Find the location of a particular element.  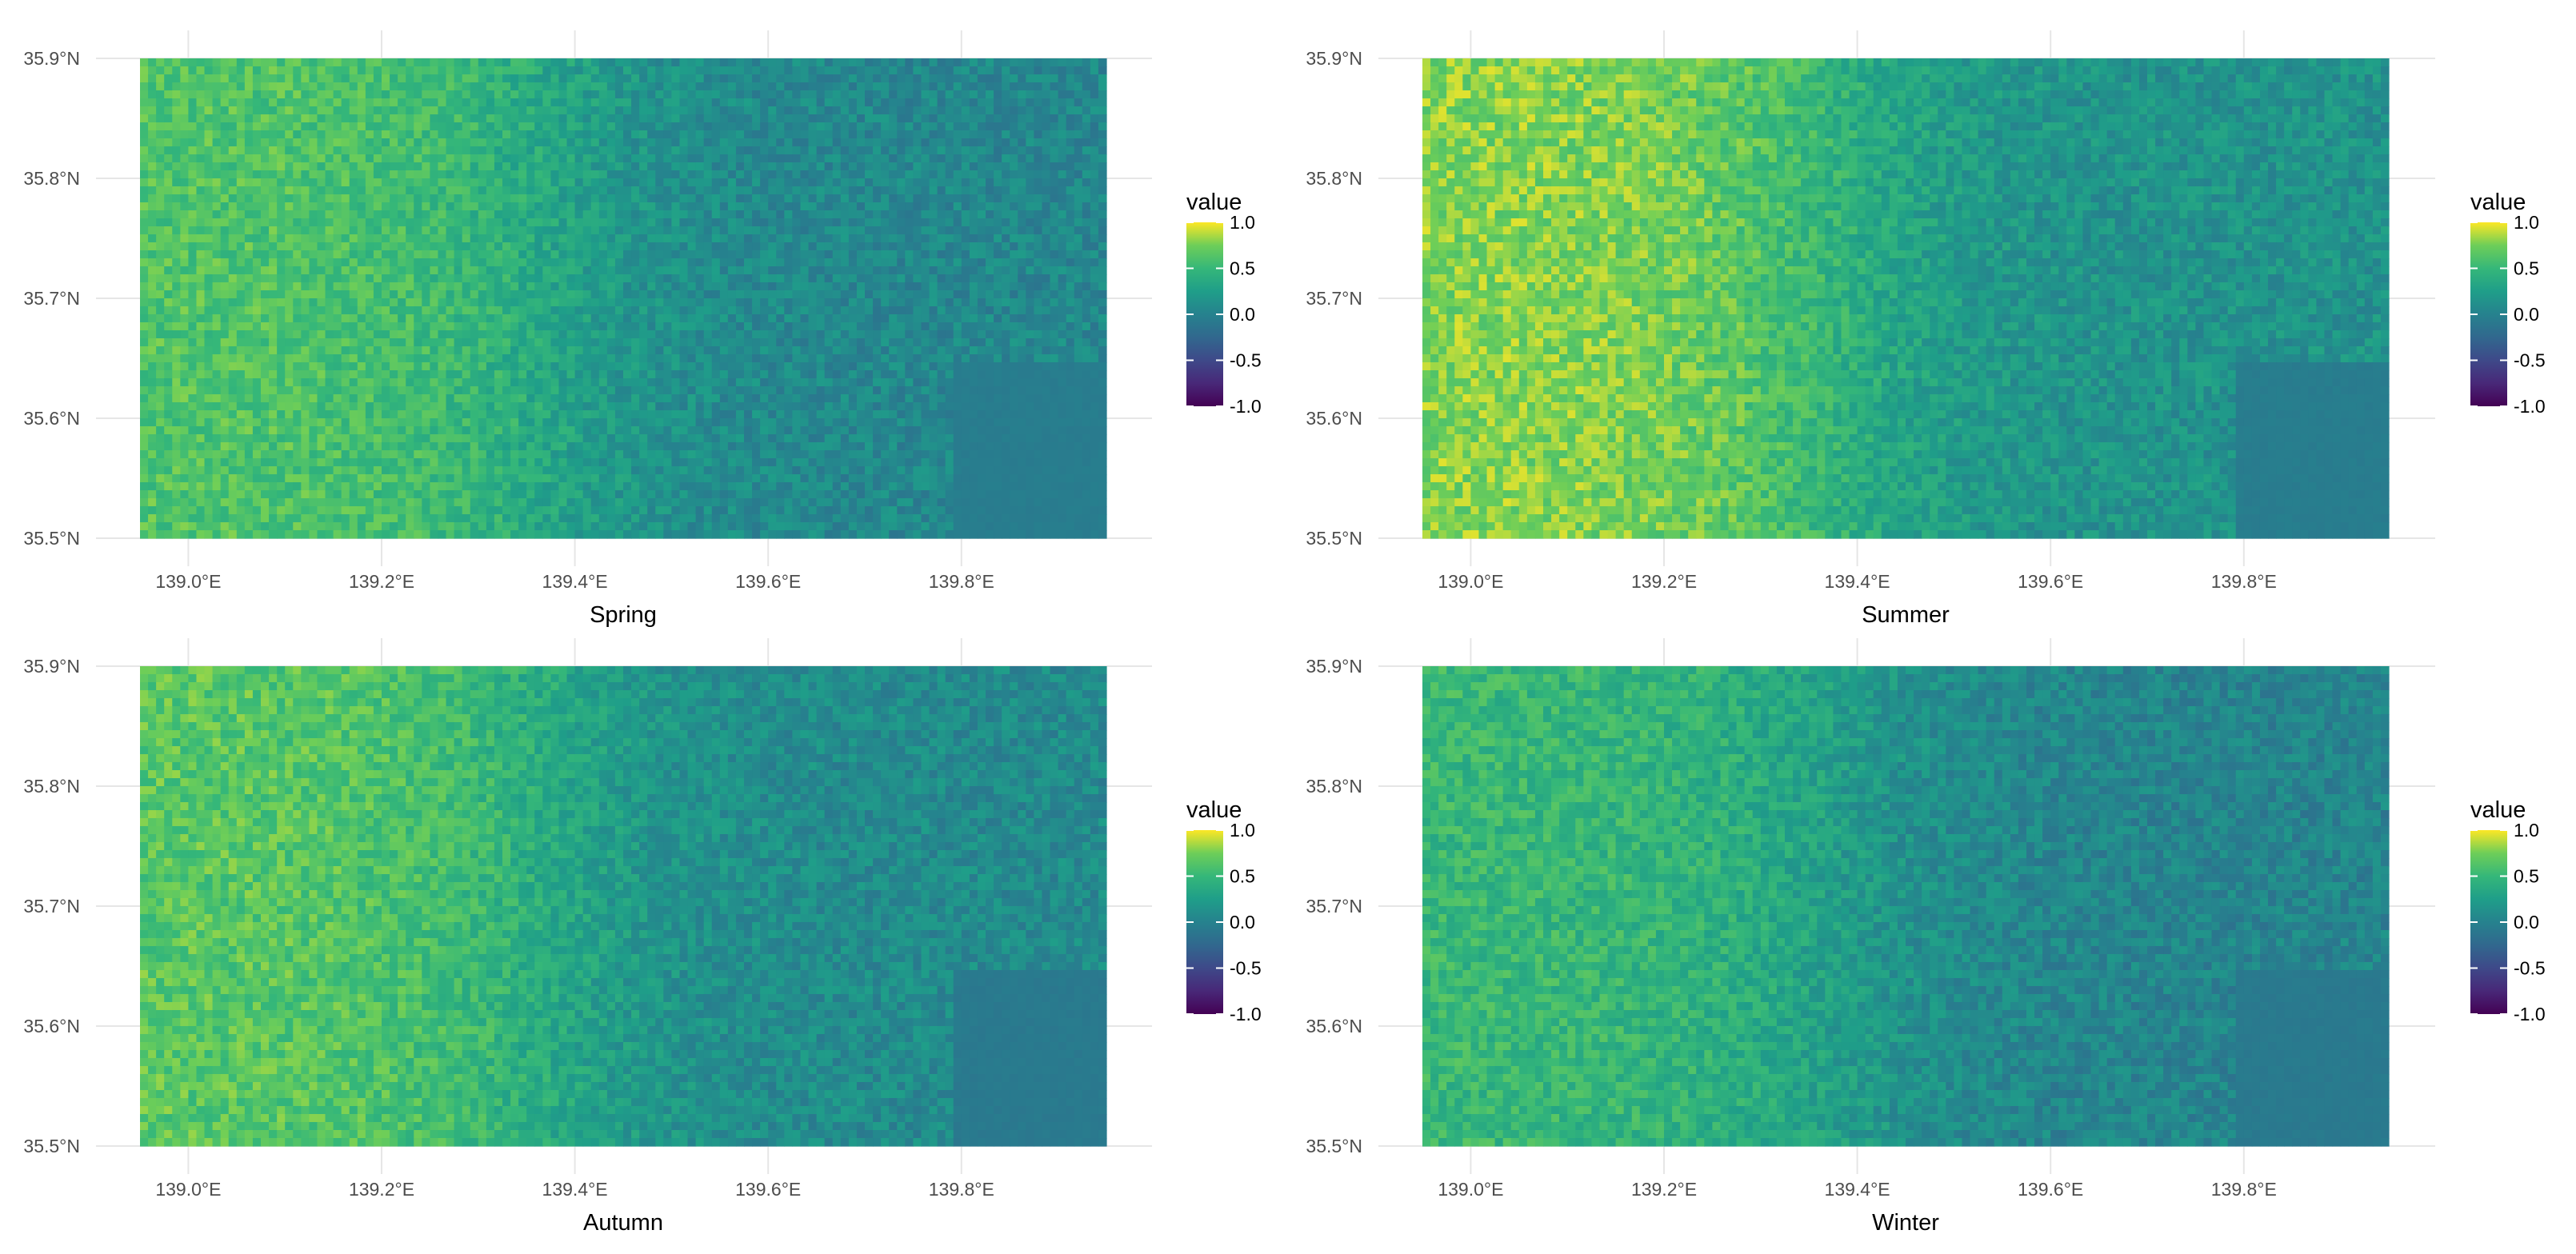

x-axis-title: Autumn is located at coordinates (623, 1223).